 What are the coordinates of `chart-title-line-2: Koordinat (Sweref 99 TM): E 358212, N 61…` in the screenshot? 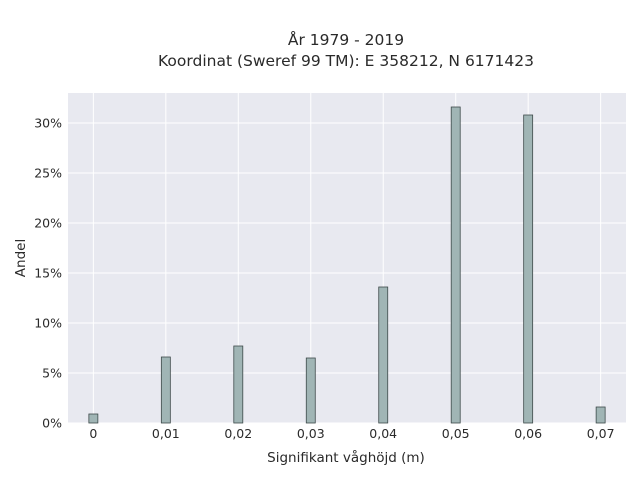 It's located at (346, 61).